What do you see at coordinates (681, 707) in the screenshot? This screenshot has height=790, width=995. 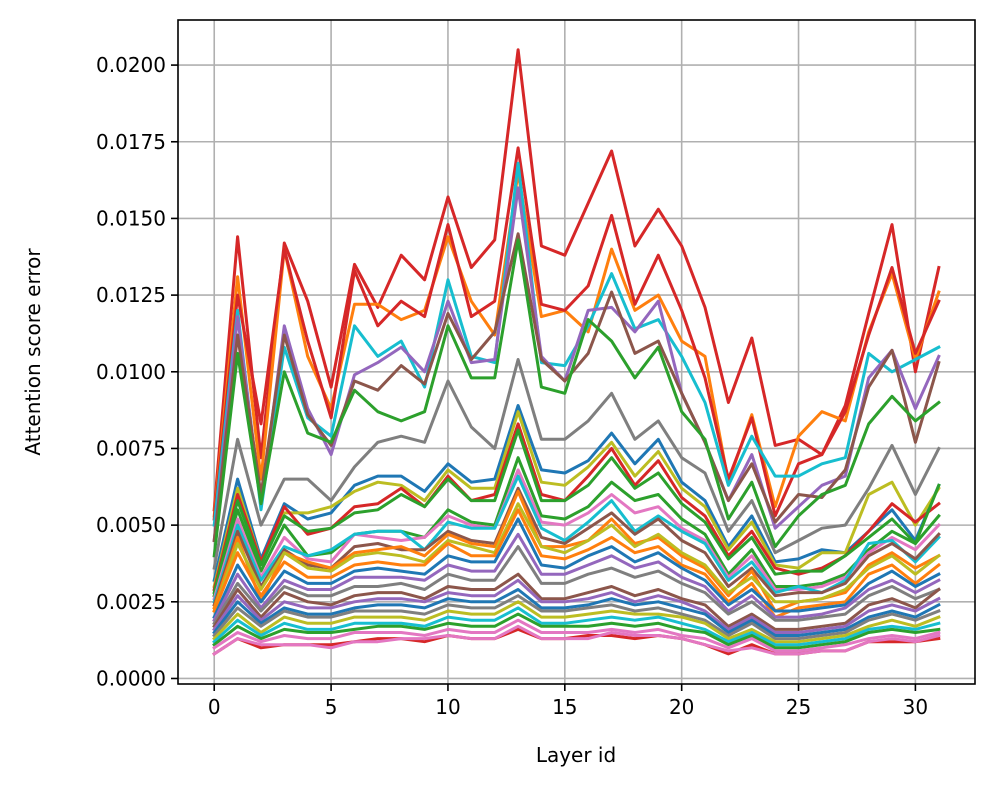 I see `x-tick-label: 20` at bounding box center [681, 707].